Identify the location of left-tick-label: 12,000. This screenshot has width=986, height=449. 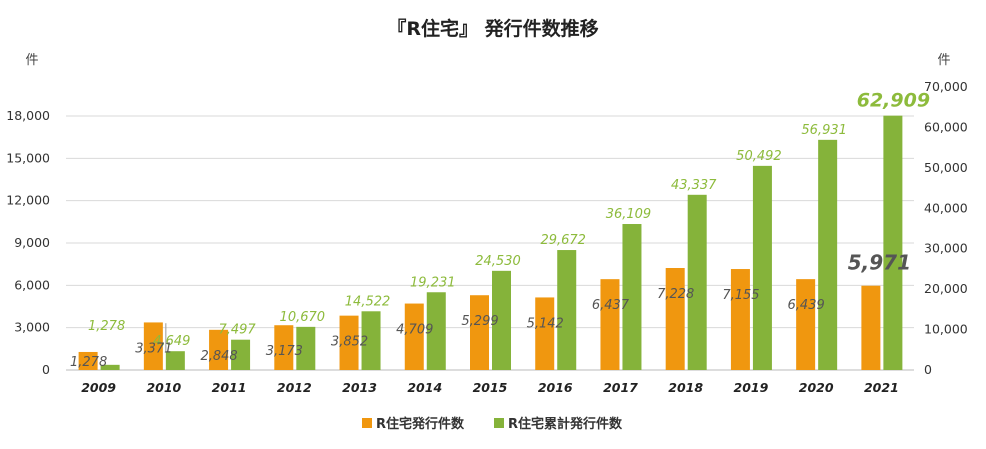
(28, 200).